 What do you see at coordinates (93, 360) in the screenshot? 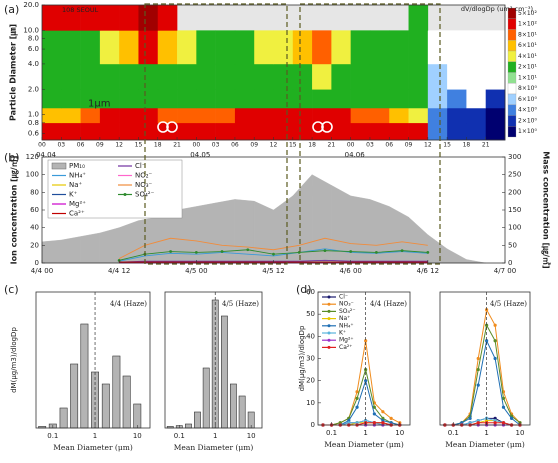
I see `plot-frame` at bounding box center [93, 360].